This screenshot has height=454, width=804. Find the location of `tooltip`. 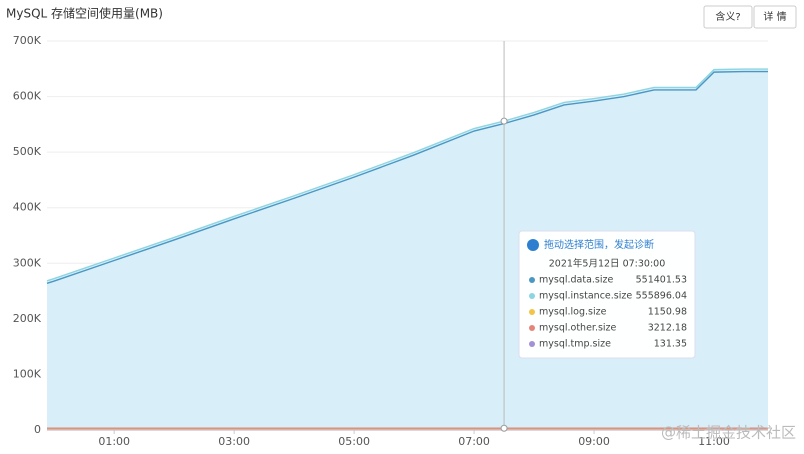

tooltip is located at coordinates (607, 294).